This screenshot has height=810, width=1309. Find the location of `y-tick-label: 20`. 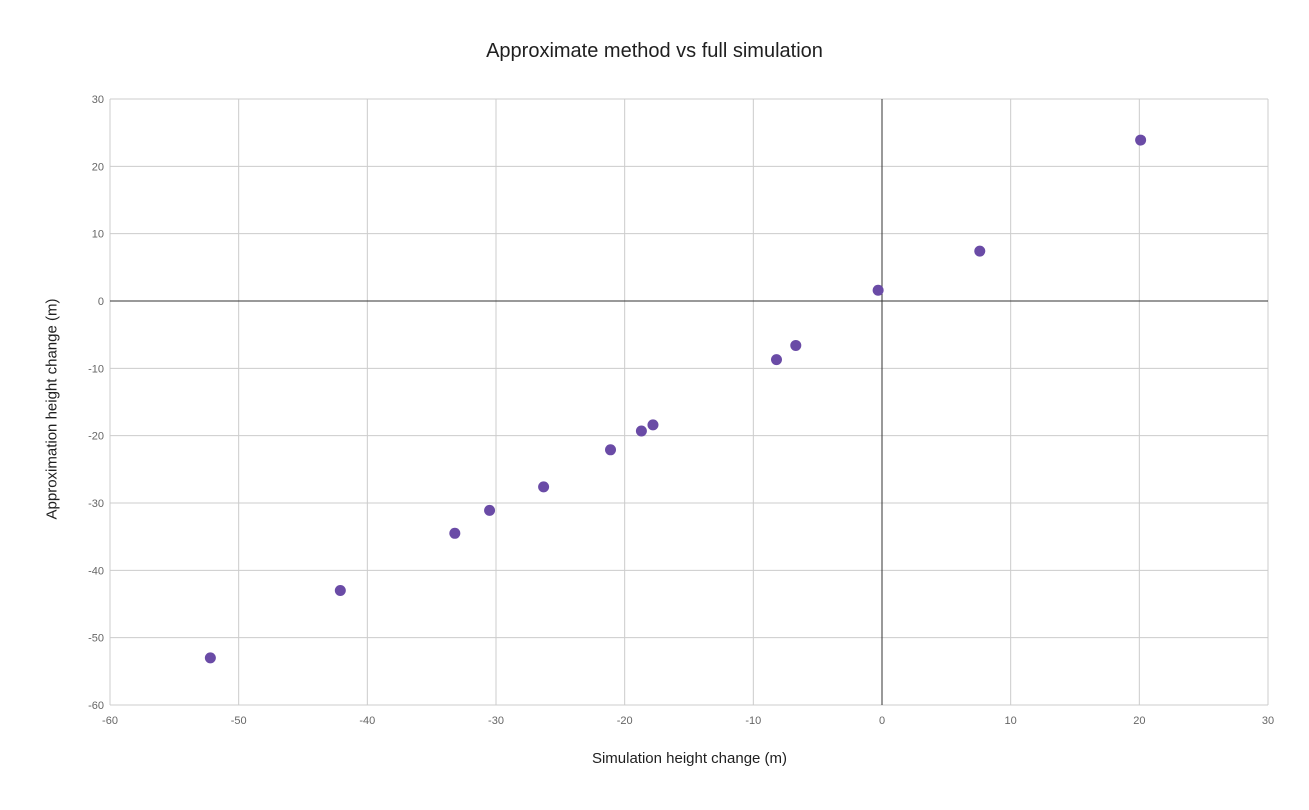

y-tick-label: 20 is located at coordinates (98, 167).